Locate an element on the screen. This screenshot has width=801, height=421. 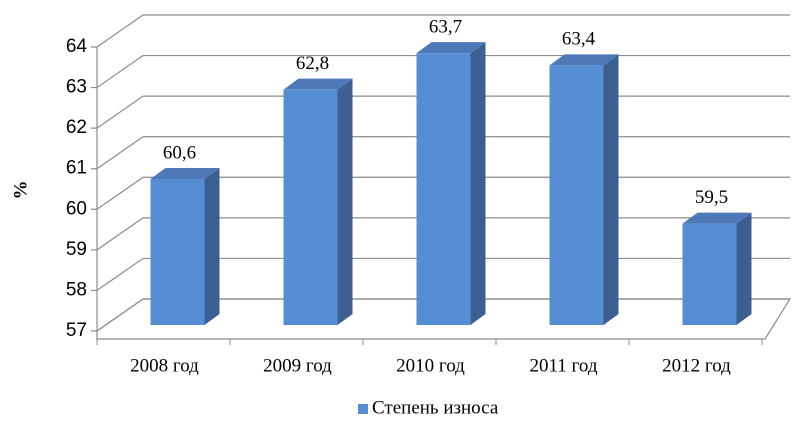
grid-line is located at coordinates (440, 31).